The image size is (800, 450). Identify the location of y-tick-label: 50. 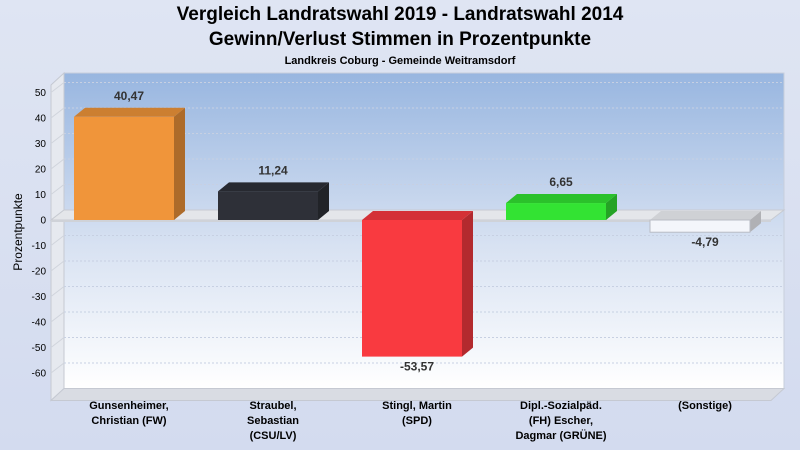
(41, 93).